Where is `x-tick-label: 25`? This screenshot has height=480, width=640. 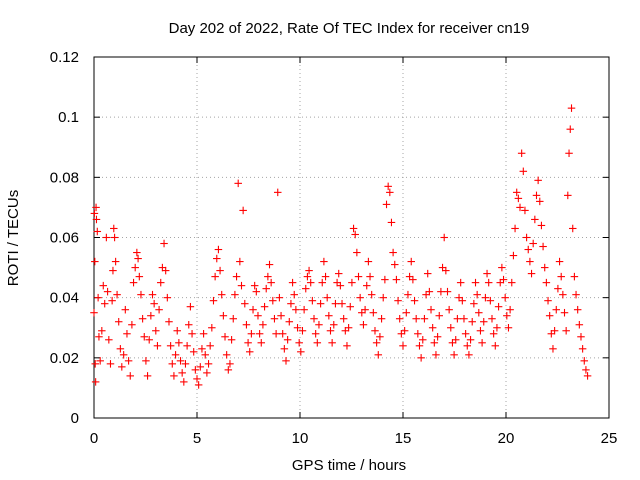
x-tick-label: 25 is located at coordinates (609, 438).